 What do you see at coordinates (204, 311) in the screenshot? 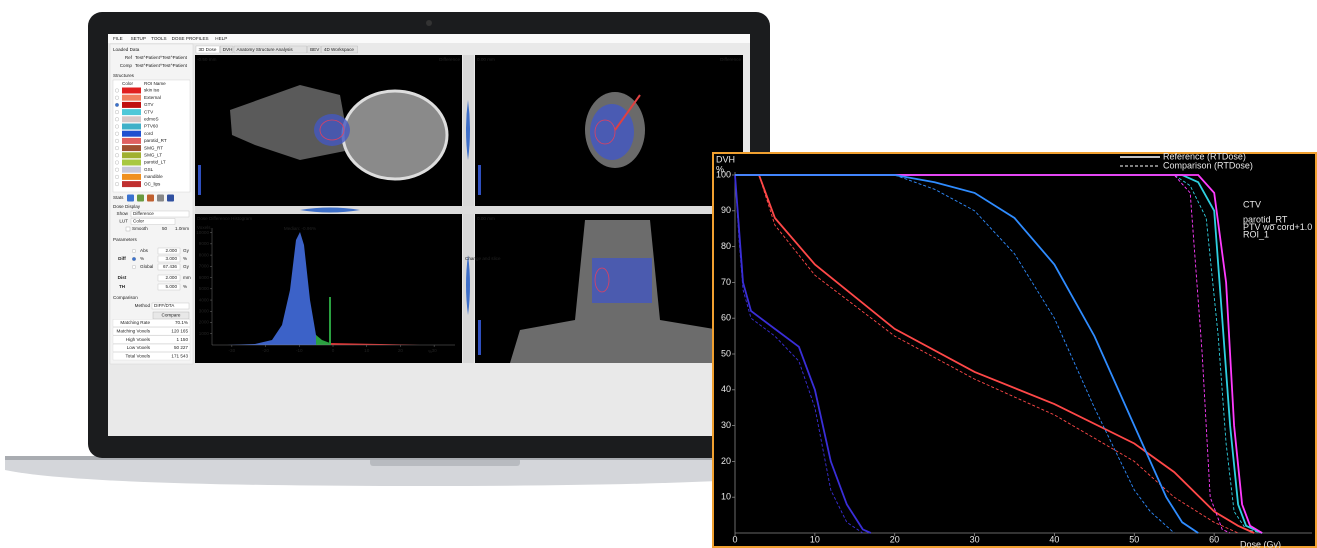
I see `y-tick-label: 3000` at bounding box center [204, 311].